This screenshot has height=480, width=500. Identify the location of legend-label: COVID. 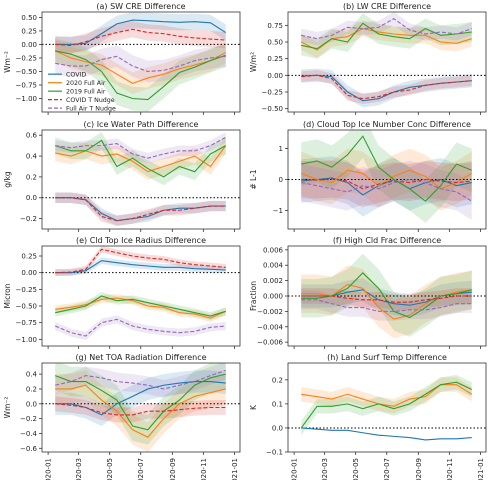
(76, 74).